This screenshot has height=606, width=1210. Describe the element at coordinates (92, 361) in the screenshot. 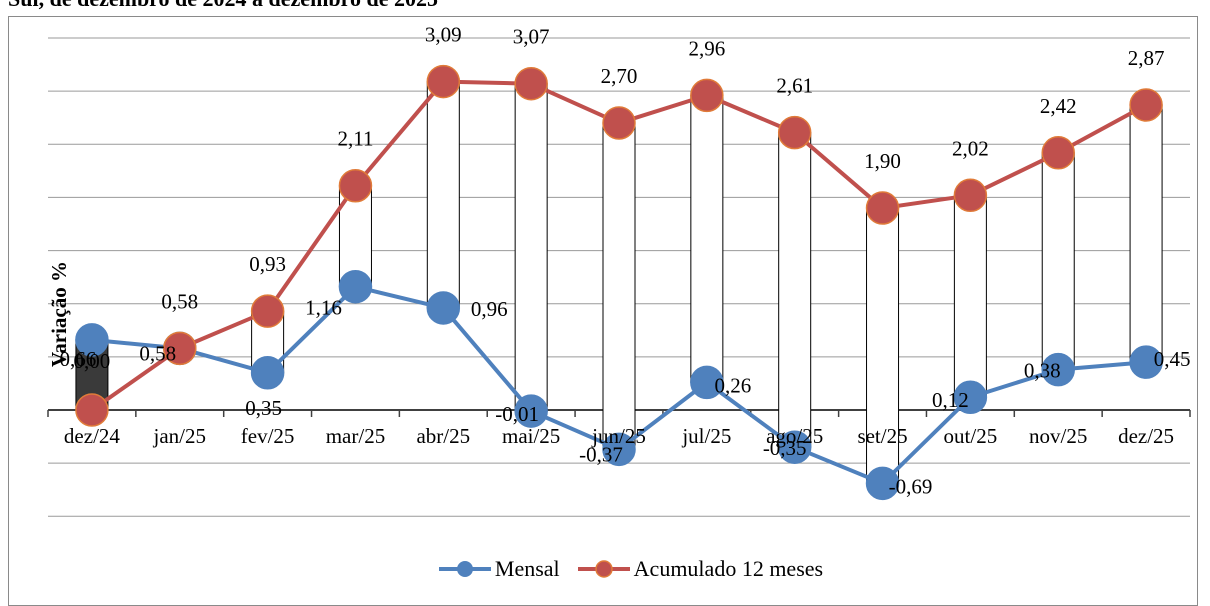

I see `acumulado-data-label: 0,00` at that location.